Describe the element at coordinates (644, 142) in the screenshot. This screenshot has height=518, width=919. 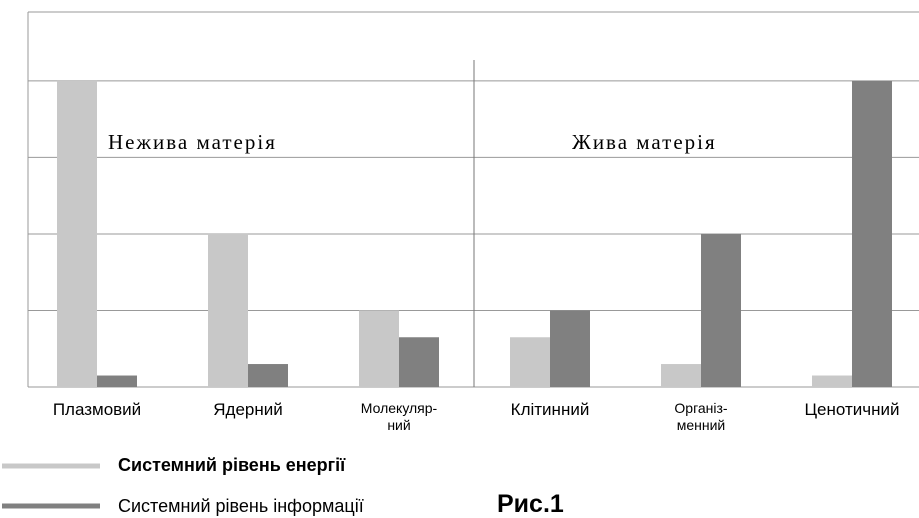
I see `annotation: Жива матерія` at that location.